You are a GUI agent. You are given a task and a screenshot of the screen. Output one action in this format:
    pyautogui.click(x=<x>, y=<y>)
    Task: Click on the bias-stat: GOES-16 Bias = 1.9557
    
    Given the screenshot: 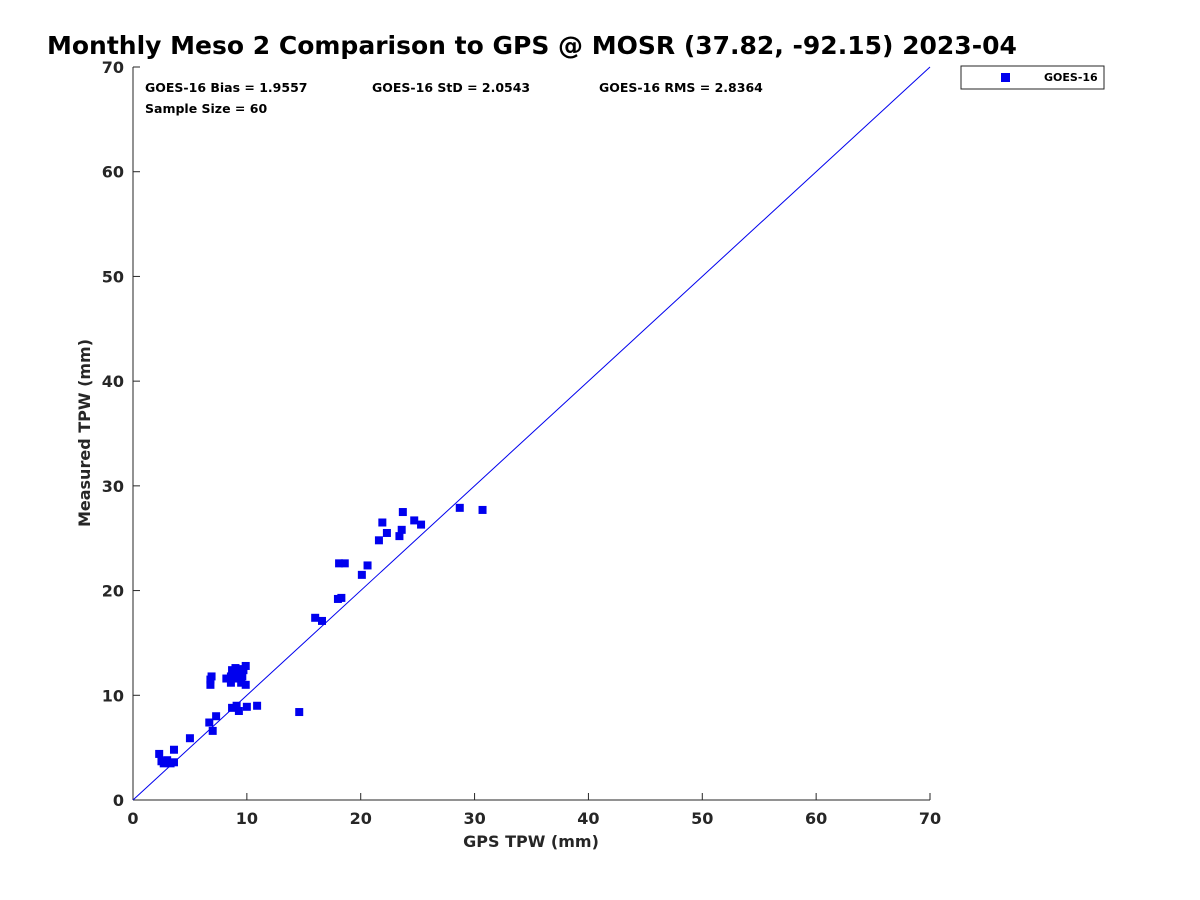 What is the action you would take?
    pyautogui.click(x=226, y=87)
    